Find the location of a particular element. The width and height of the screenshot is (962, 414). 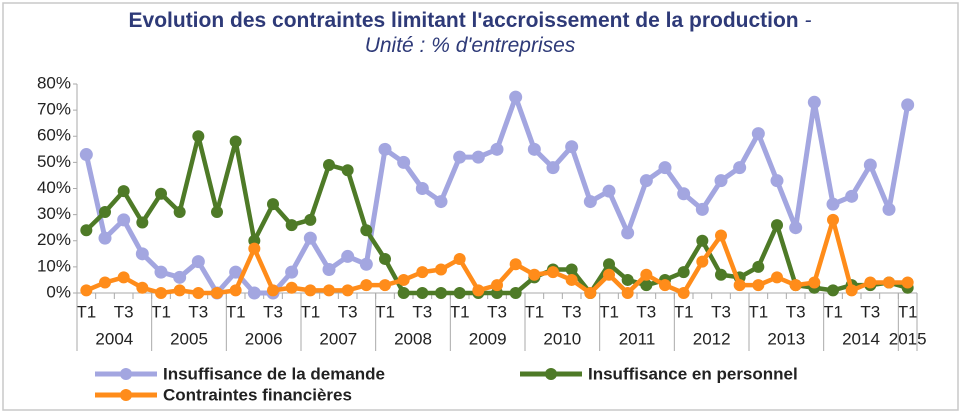

y-tick-label: 80% is located at coordinates (54, 82).